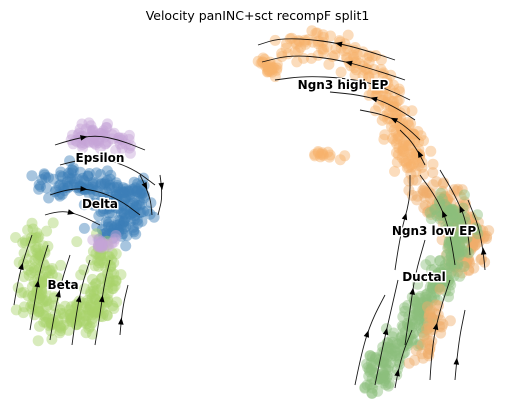  What do you see at coordinates (434, 231) in the screenshot?
I see `cluster-label-ngn3-low-ep: Ngn3 low EP` at bounding box center [434, 231].